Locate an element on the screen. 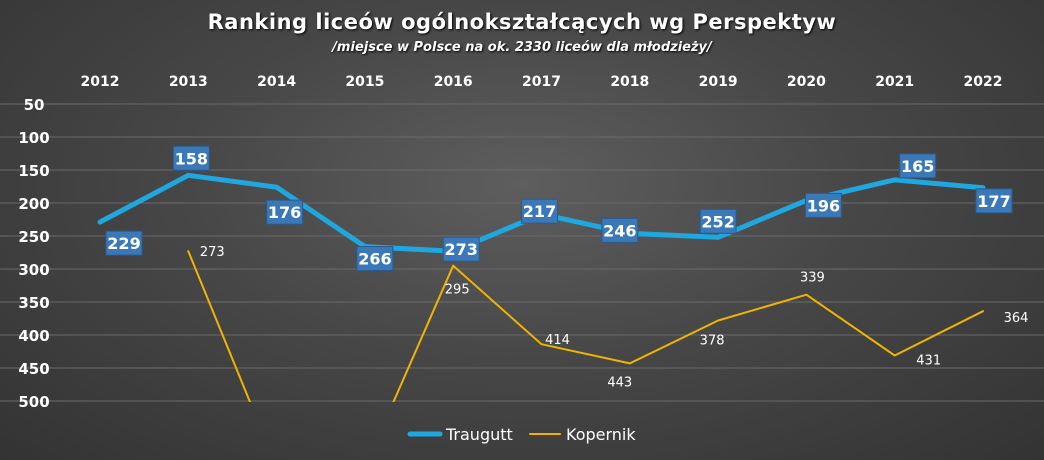  data-label-traugutt: 266 is located at coordinates (374, 259).